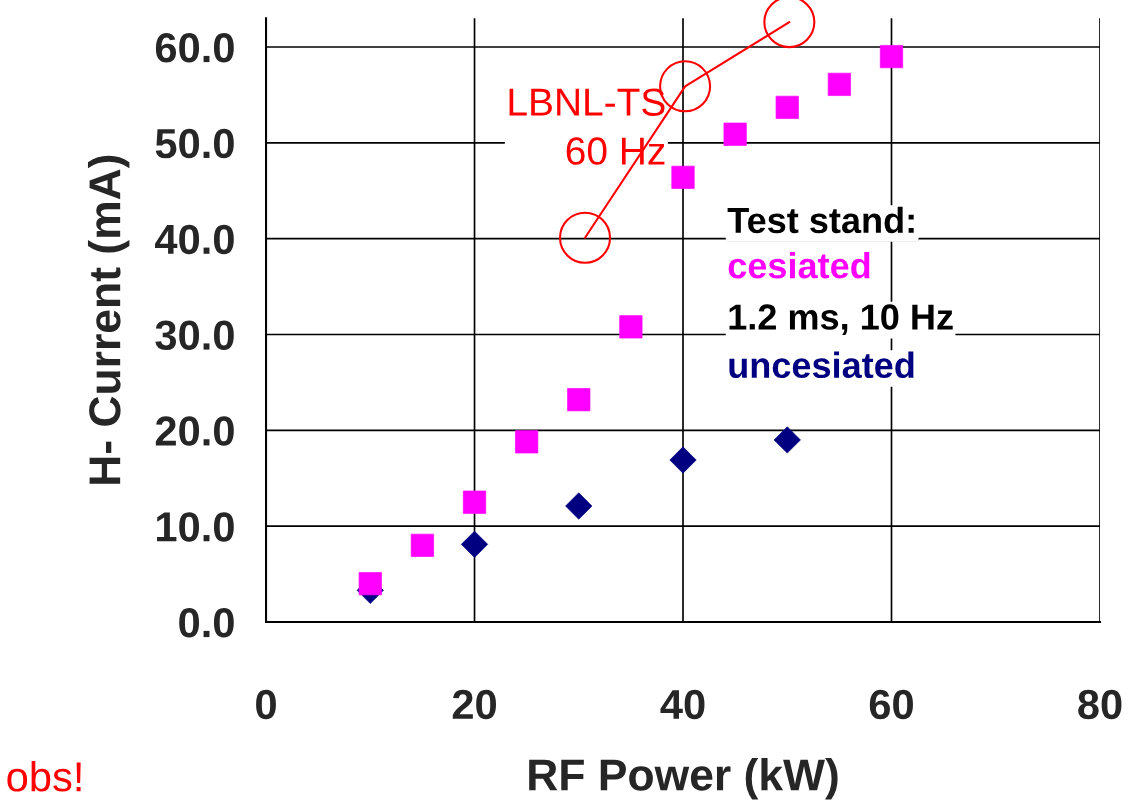 This screenshot has height=812, width=1134. I want to click on legend-title: Test stand:, so click(820, 220).